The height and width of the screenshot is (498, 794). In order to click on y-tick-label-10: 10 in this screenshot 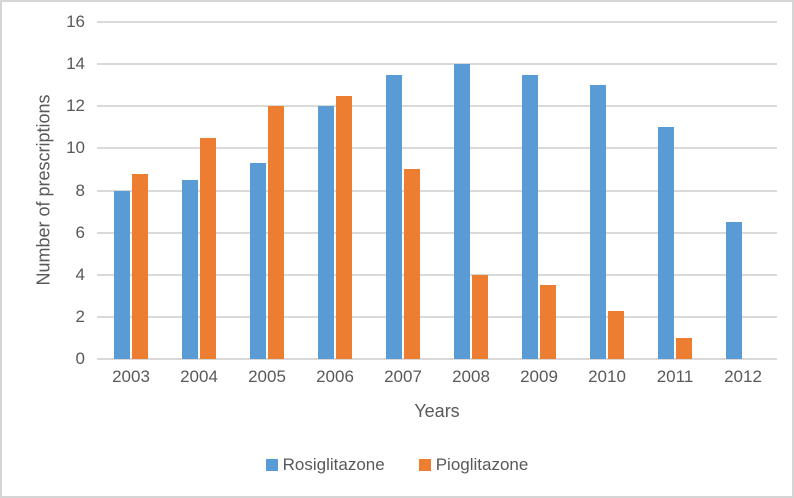, I will do `click(75, 148)`.